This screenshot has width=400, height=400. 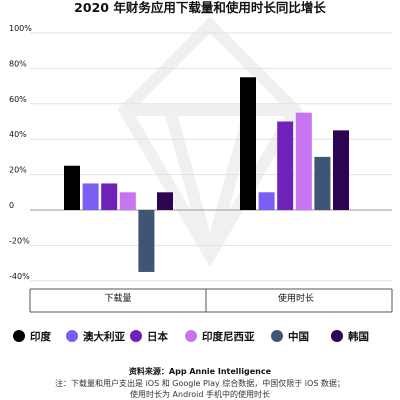 What do you see at coordinates (200, 371) in the screenshot?
I see `source-text: 资料来源：App Annie Intelligence` at bounding box center [200, 371].